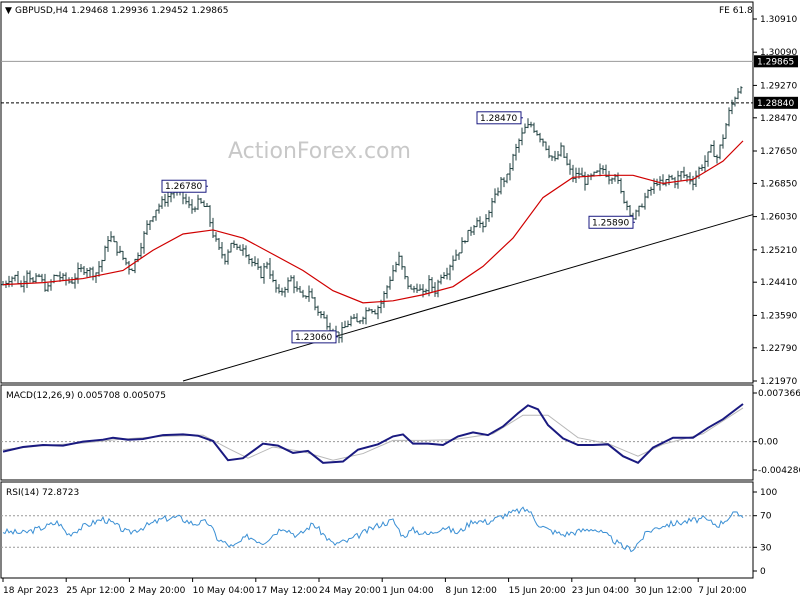 The height and width of the screenshot is (604, 800). I want to click on macd-tick-label: -0.004286, so click(779, 471).